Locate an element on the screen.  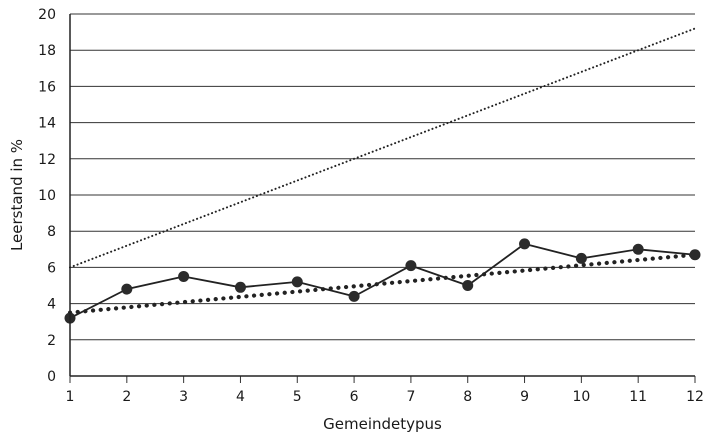
y-tick-label: 2 is located at coordinates (51, 341).